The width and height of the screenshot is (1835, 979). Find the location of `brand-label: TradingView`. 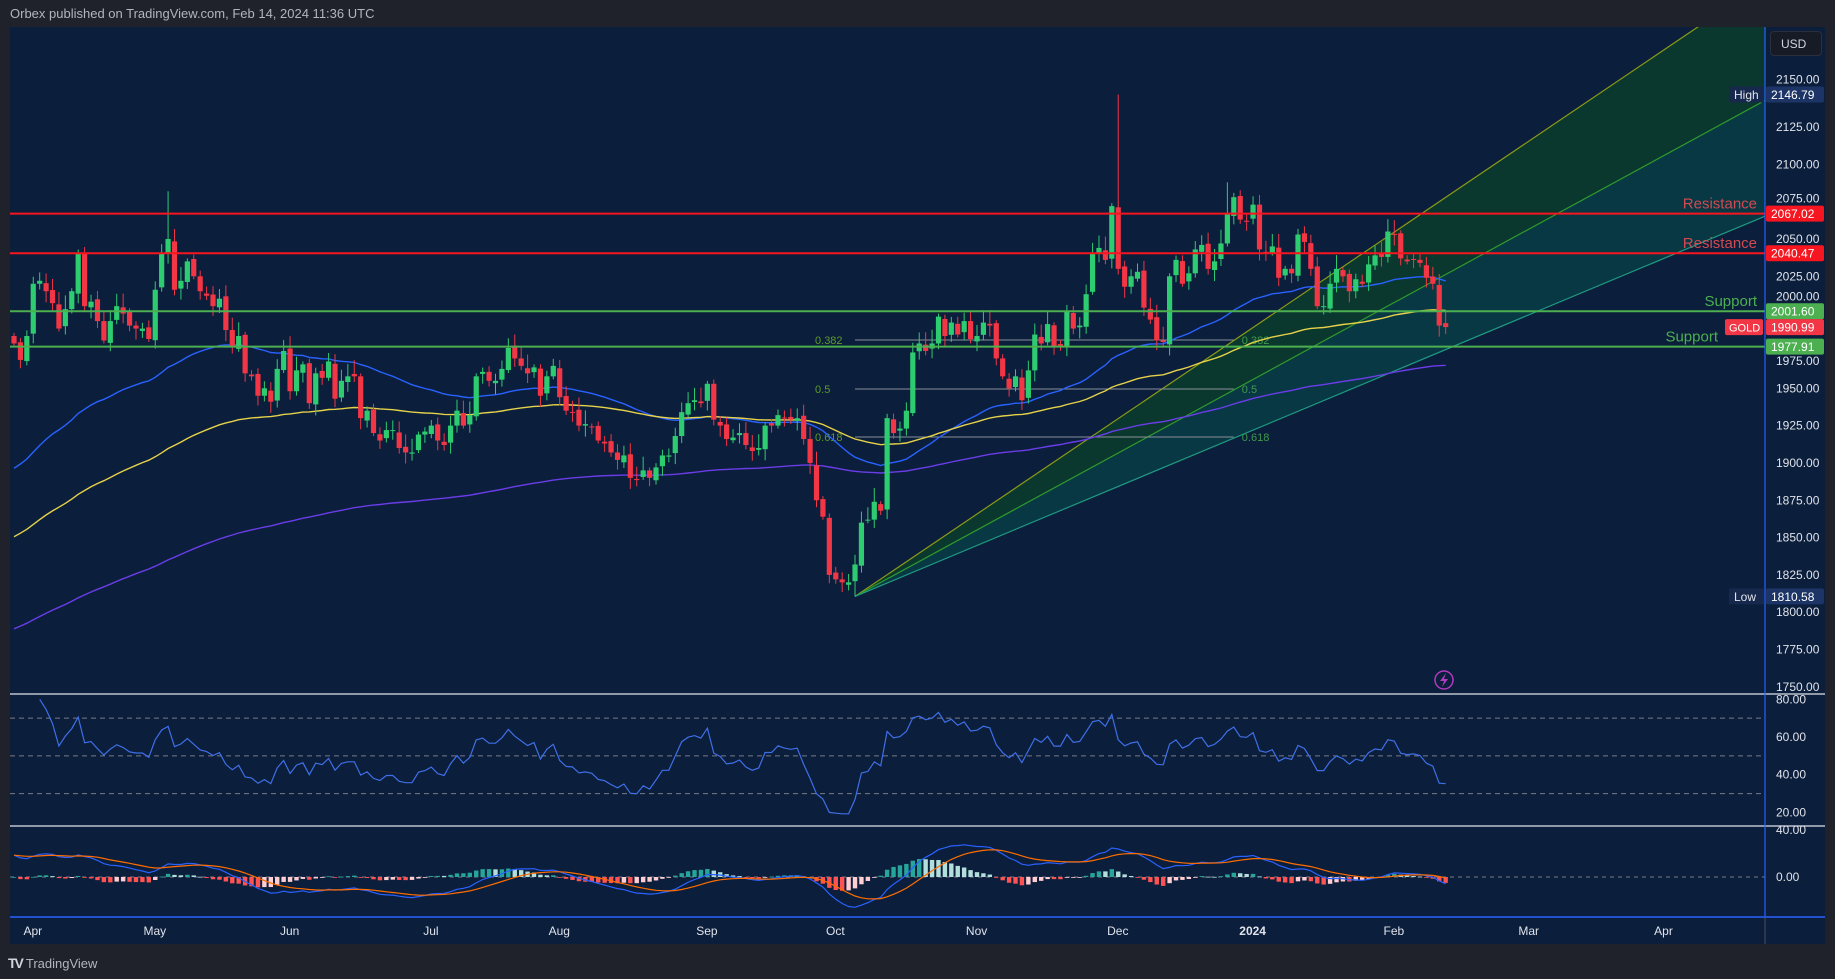

brand-label: TradingView is located at coordinates (61, 963).